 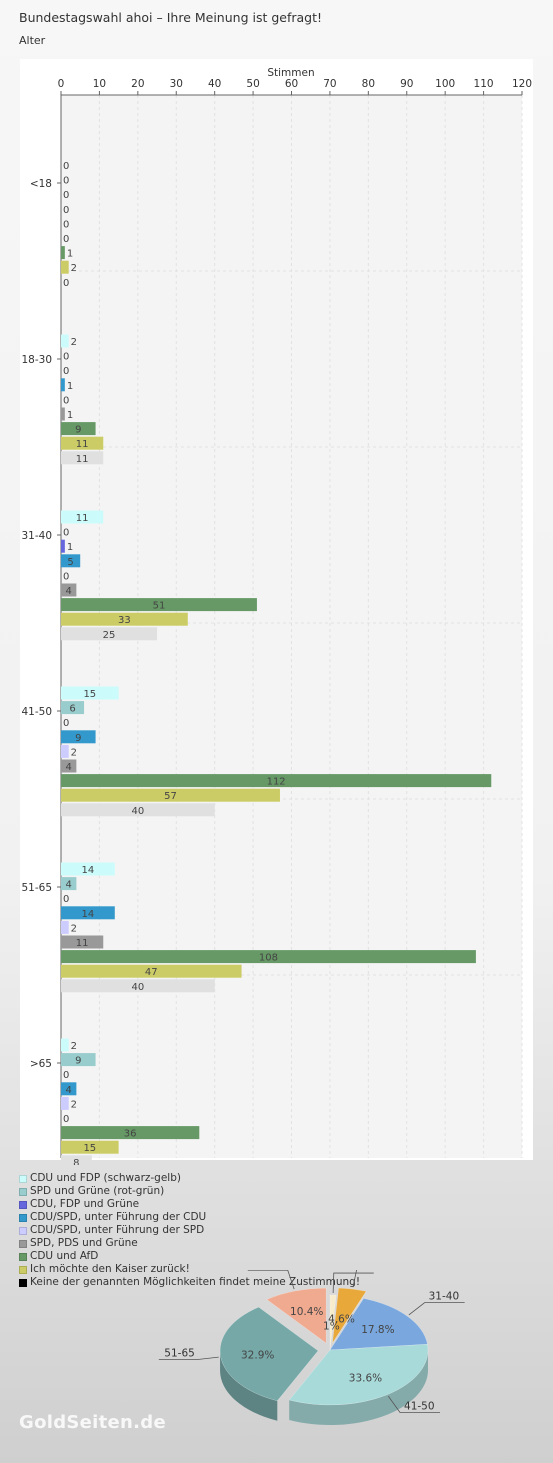 I want to click on y-category-label: <18, so click(x=41, y=184).